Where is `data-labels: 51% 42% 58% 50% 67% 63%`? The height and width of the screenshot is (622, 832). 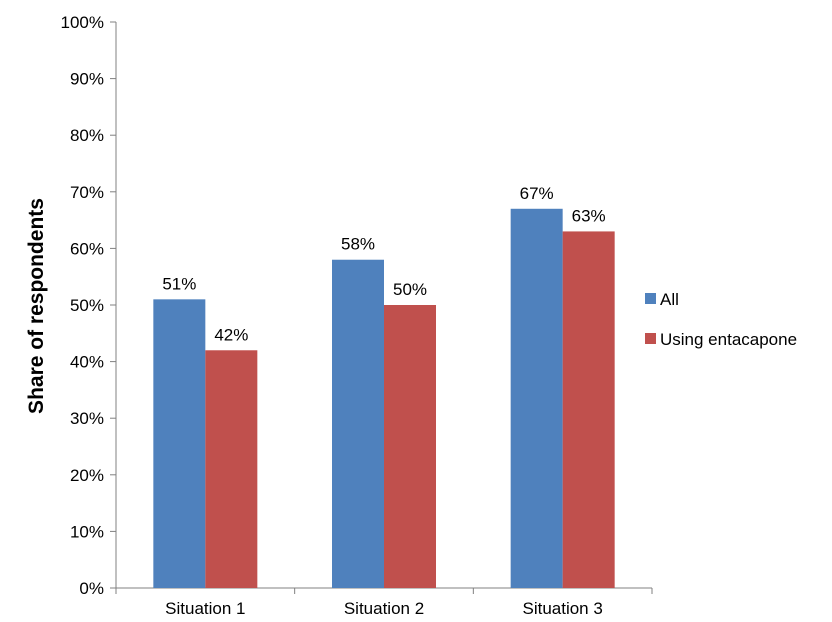 data-labels: 51% 42% 58% 50% 67% 63% is located at coordinates (383, 264).